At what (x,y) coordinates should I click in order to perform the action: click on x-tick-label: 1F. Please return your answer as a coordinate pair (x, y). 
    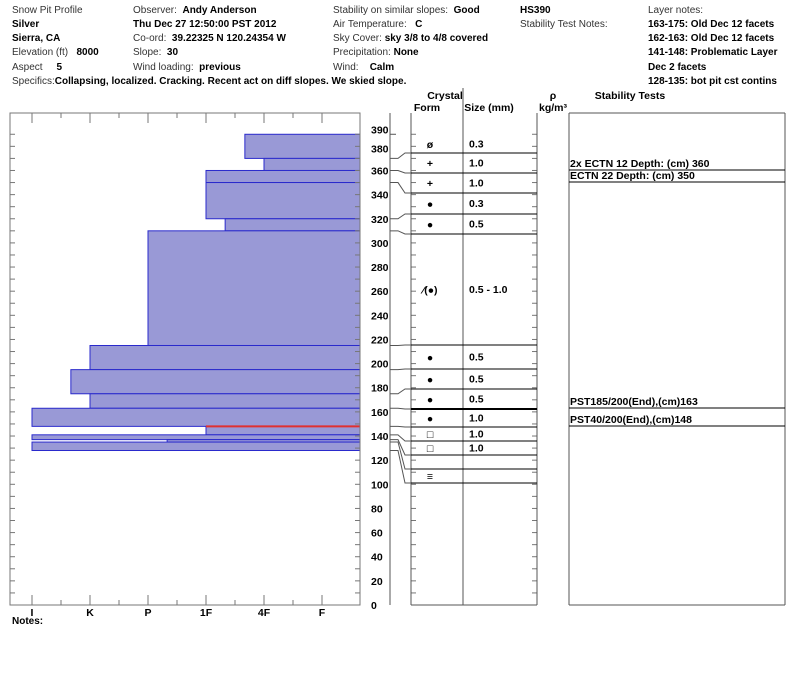
    Looking at the image, I should click on (206, 613).